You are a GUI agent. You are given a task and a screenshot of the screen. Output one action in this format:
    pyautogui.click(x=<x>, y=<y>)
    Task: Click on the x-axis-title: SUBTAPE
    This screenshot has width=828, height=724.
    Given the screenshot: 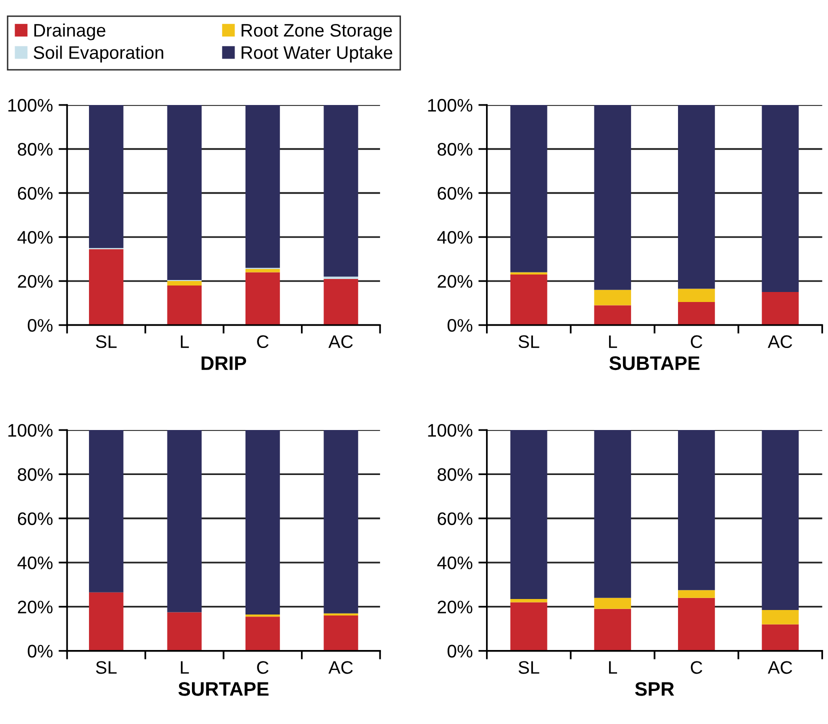 What is the action you would take?
    pyautogui.click(x=654, y=363)
    